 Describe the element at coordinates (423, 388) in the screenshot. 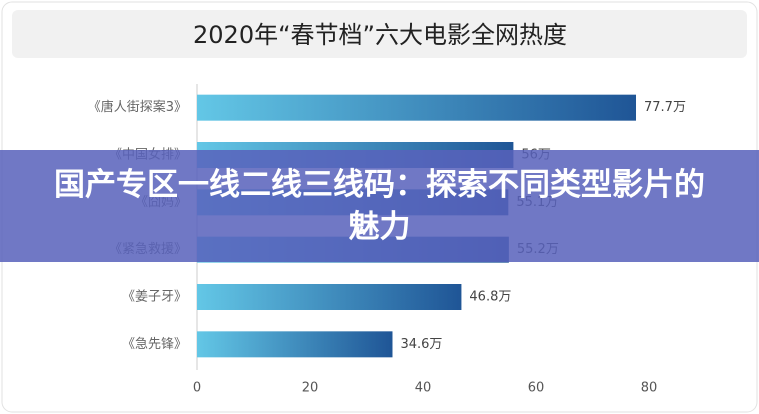

I see `x-tick-label: 40` at that location.